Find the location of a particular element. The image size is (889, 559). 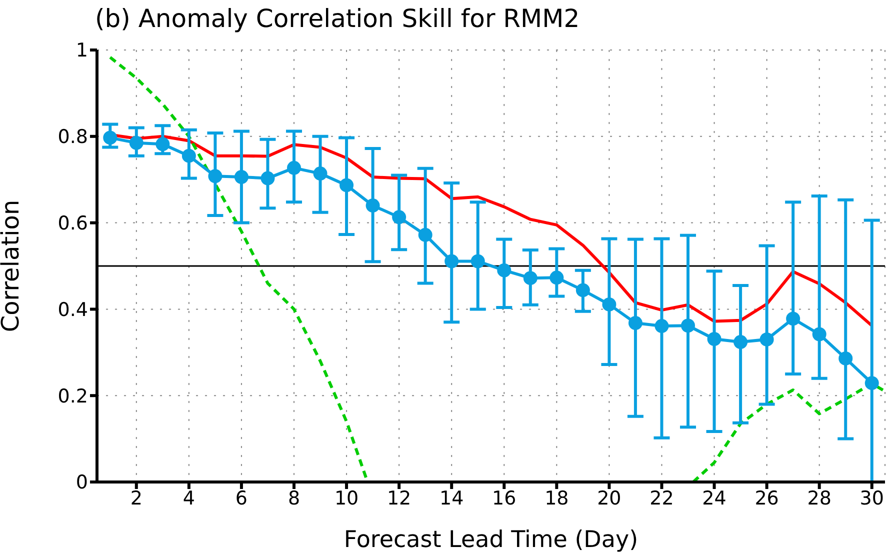

y-tick-label: 0 is located at coordinates (82, 483).